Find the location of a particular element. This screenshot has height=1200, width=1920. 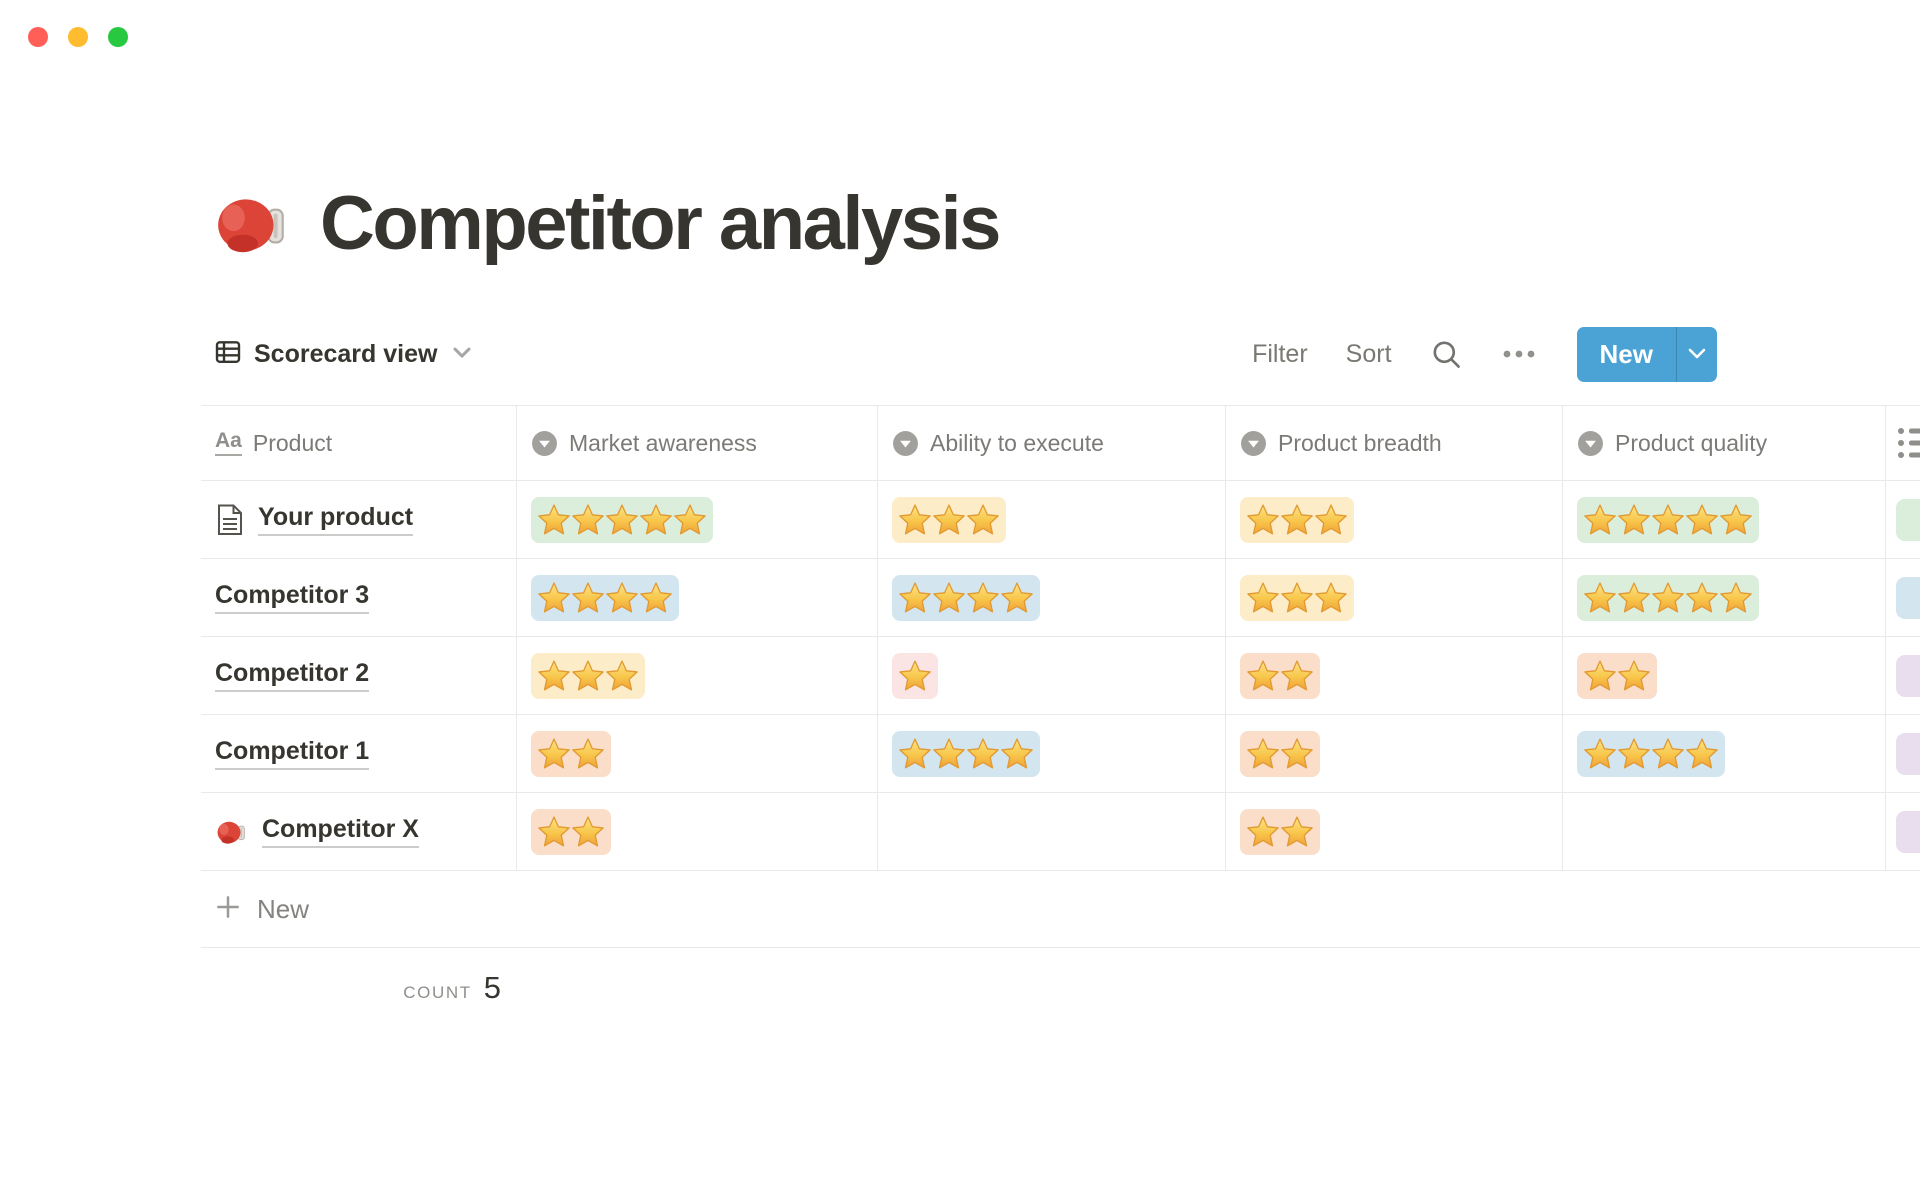

add-row-label: New is located at coordinates (283, 908).